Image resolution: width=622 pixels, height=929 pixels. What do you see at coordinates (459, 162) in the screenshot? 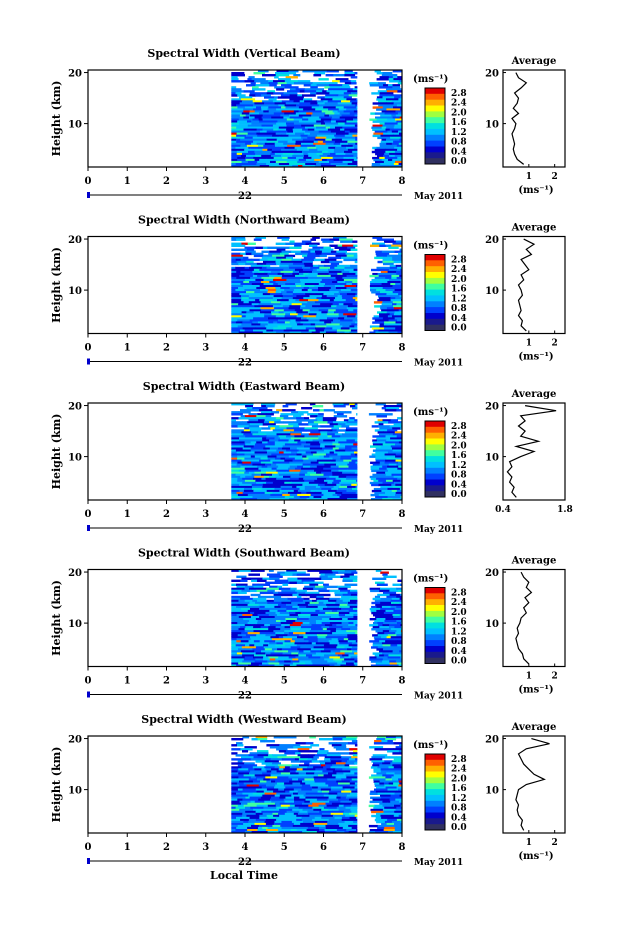
I see `colorbar-tick-label: 0.0` at bounding box center [459, 162].